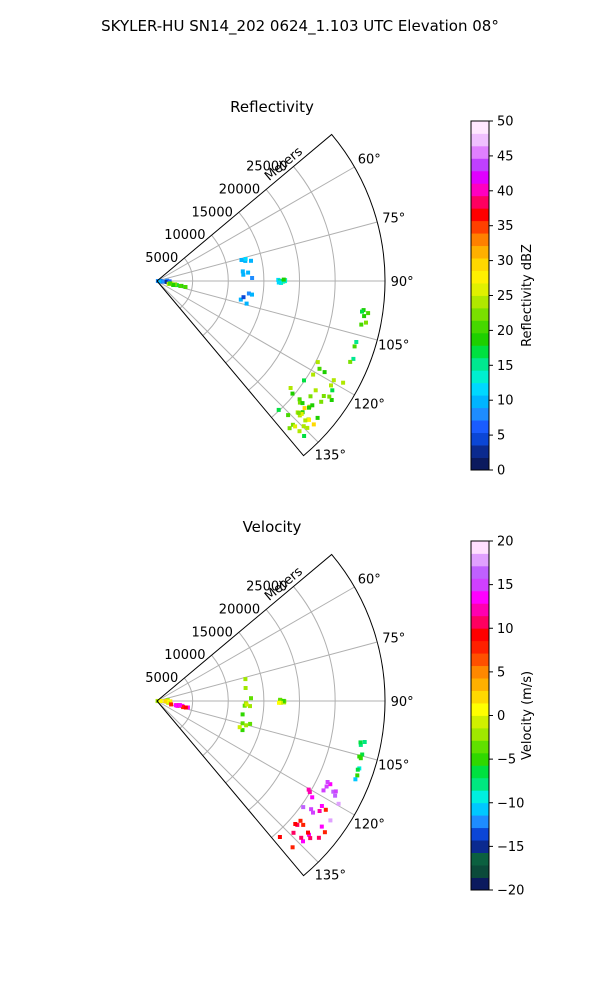 The image size is (600, 1000). What do you see at coordinates (505, 261) in the screenshot?
I see `colorbar-tick-label: 30` at bounding box center [505, 261].